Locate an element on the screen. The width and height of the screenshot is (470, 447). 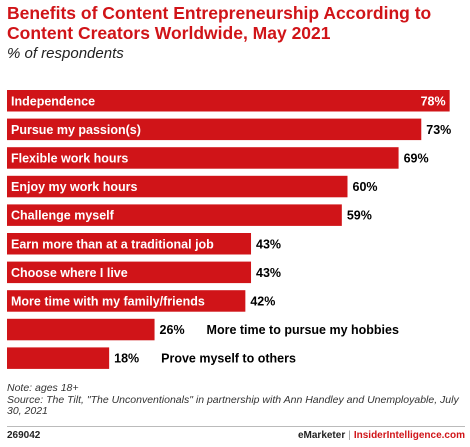
category-label-more-time-to-pursue-my-hobbies: More time to pursue my hobbies is located at coordinates (303, 330).